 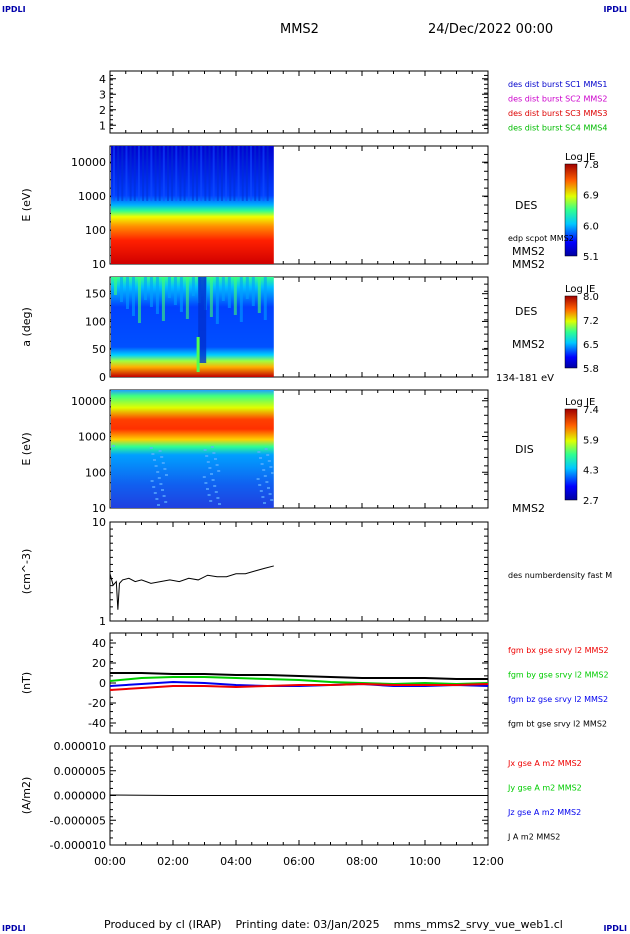 What do you see at coordinates (78, 820) in the screenshot?
I see `y-tick-label: -0.000005` at bounding box center [78, 820].